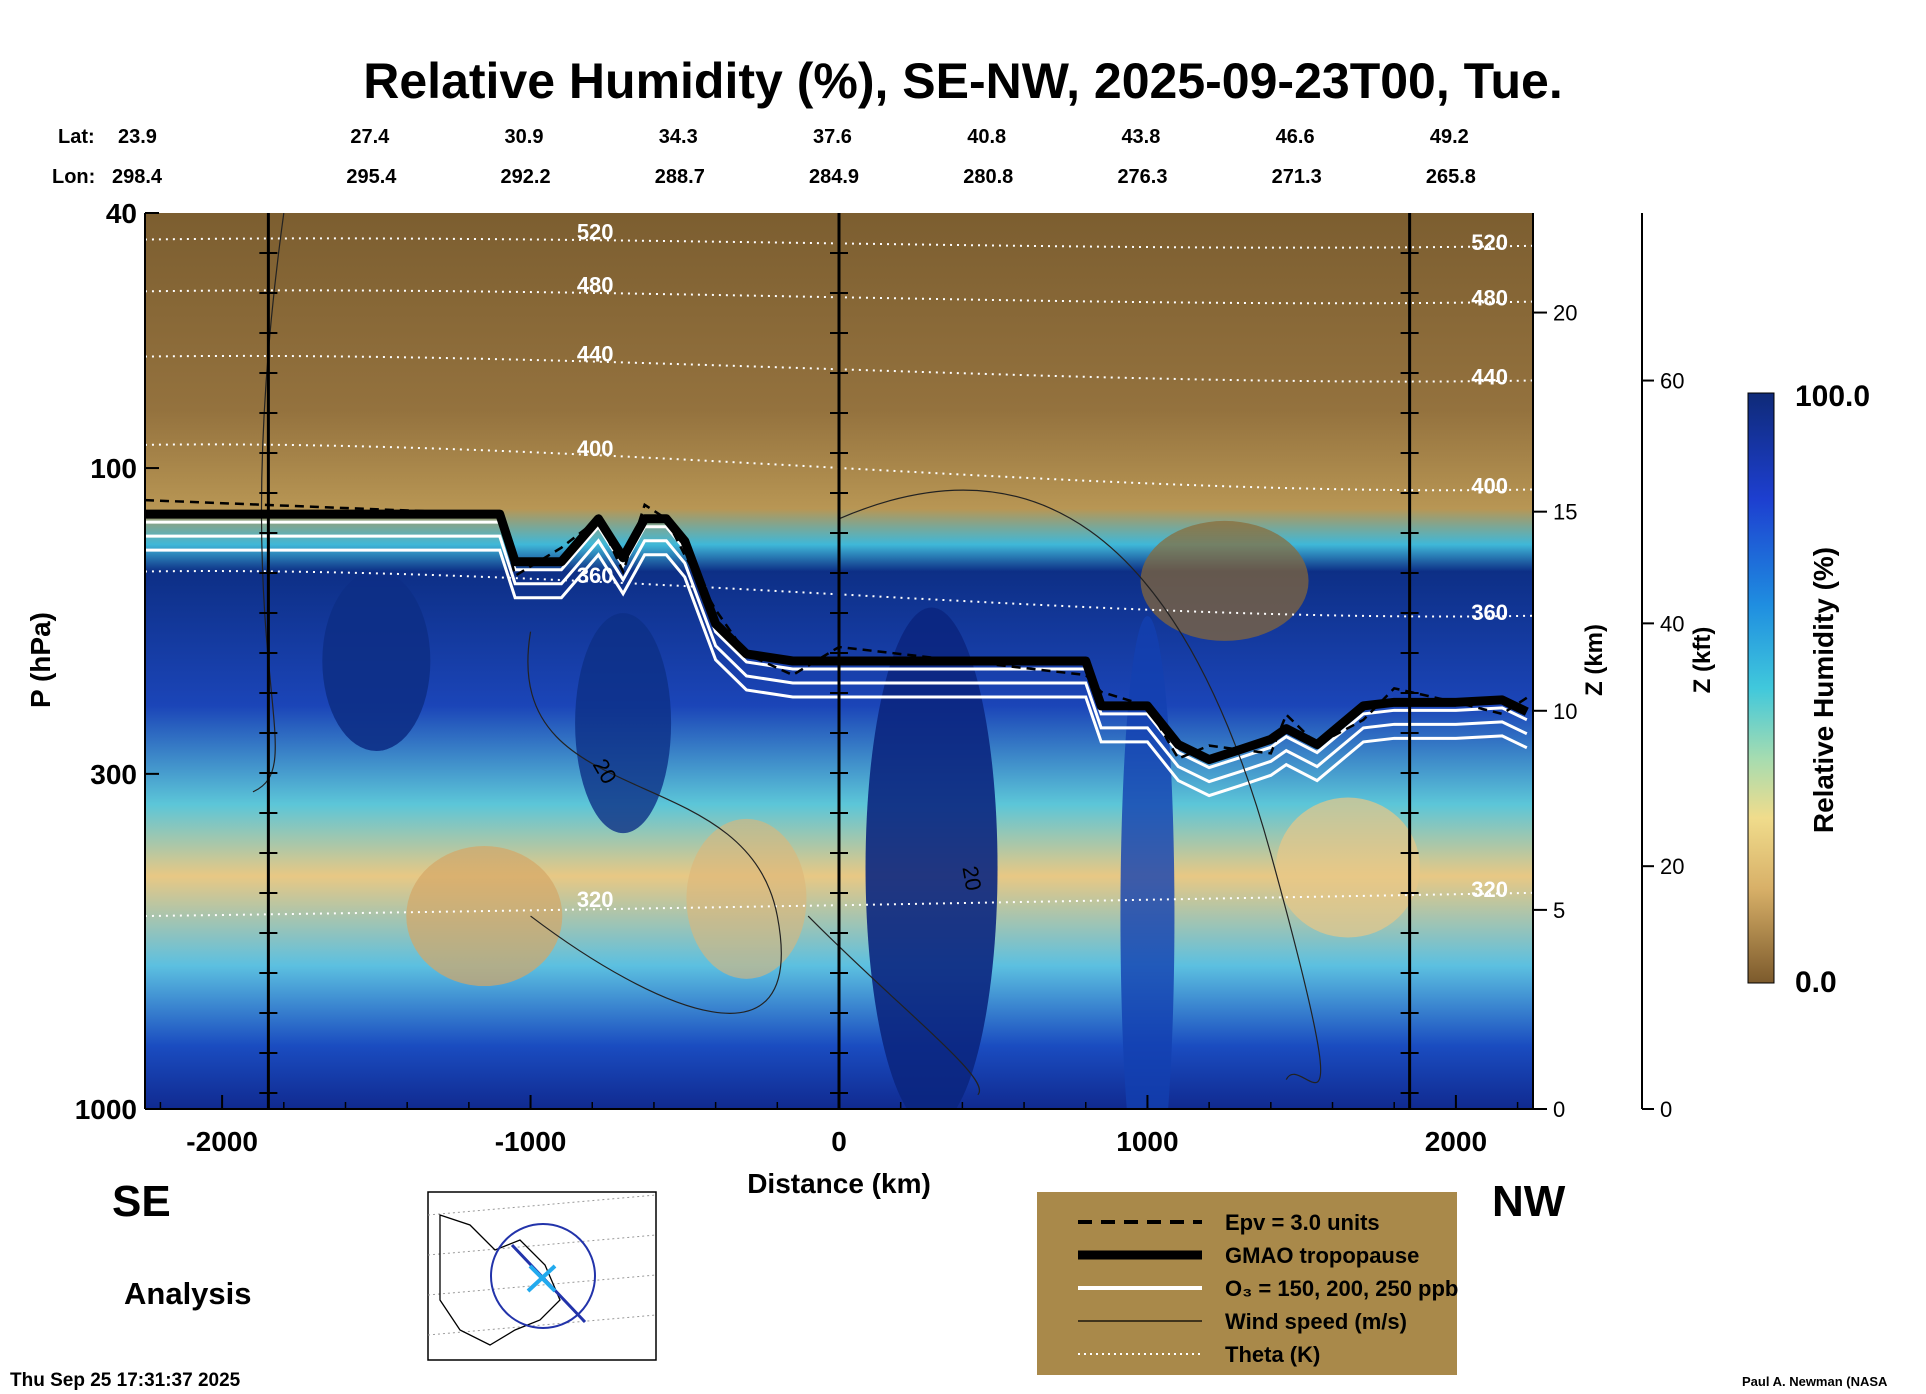 The width and height of the screenshot is (1926, 1394). What do you see at coordinates (1761, 688) in the screenshot?
I see `colorbar` at bounding box center [1761, 688].